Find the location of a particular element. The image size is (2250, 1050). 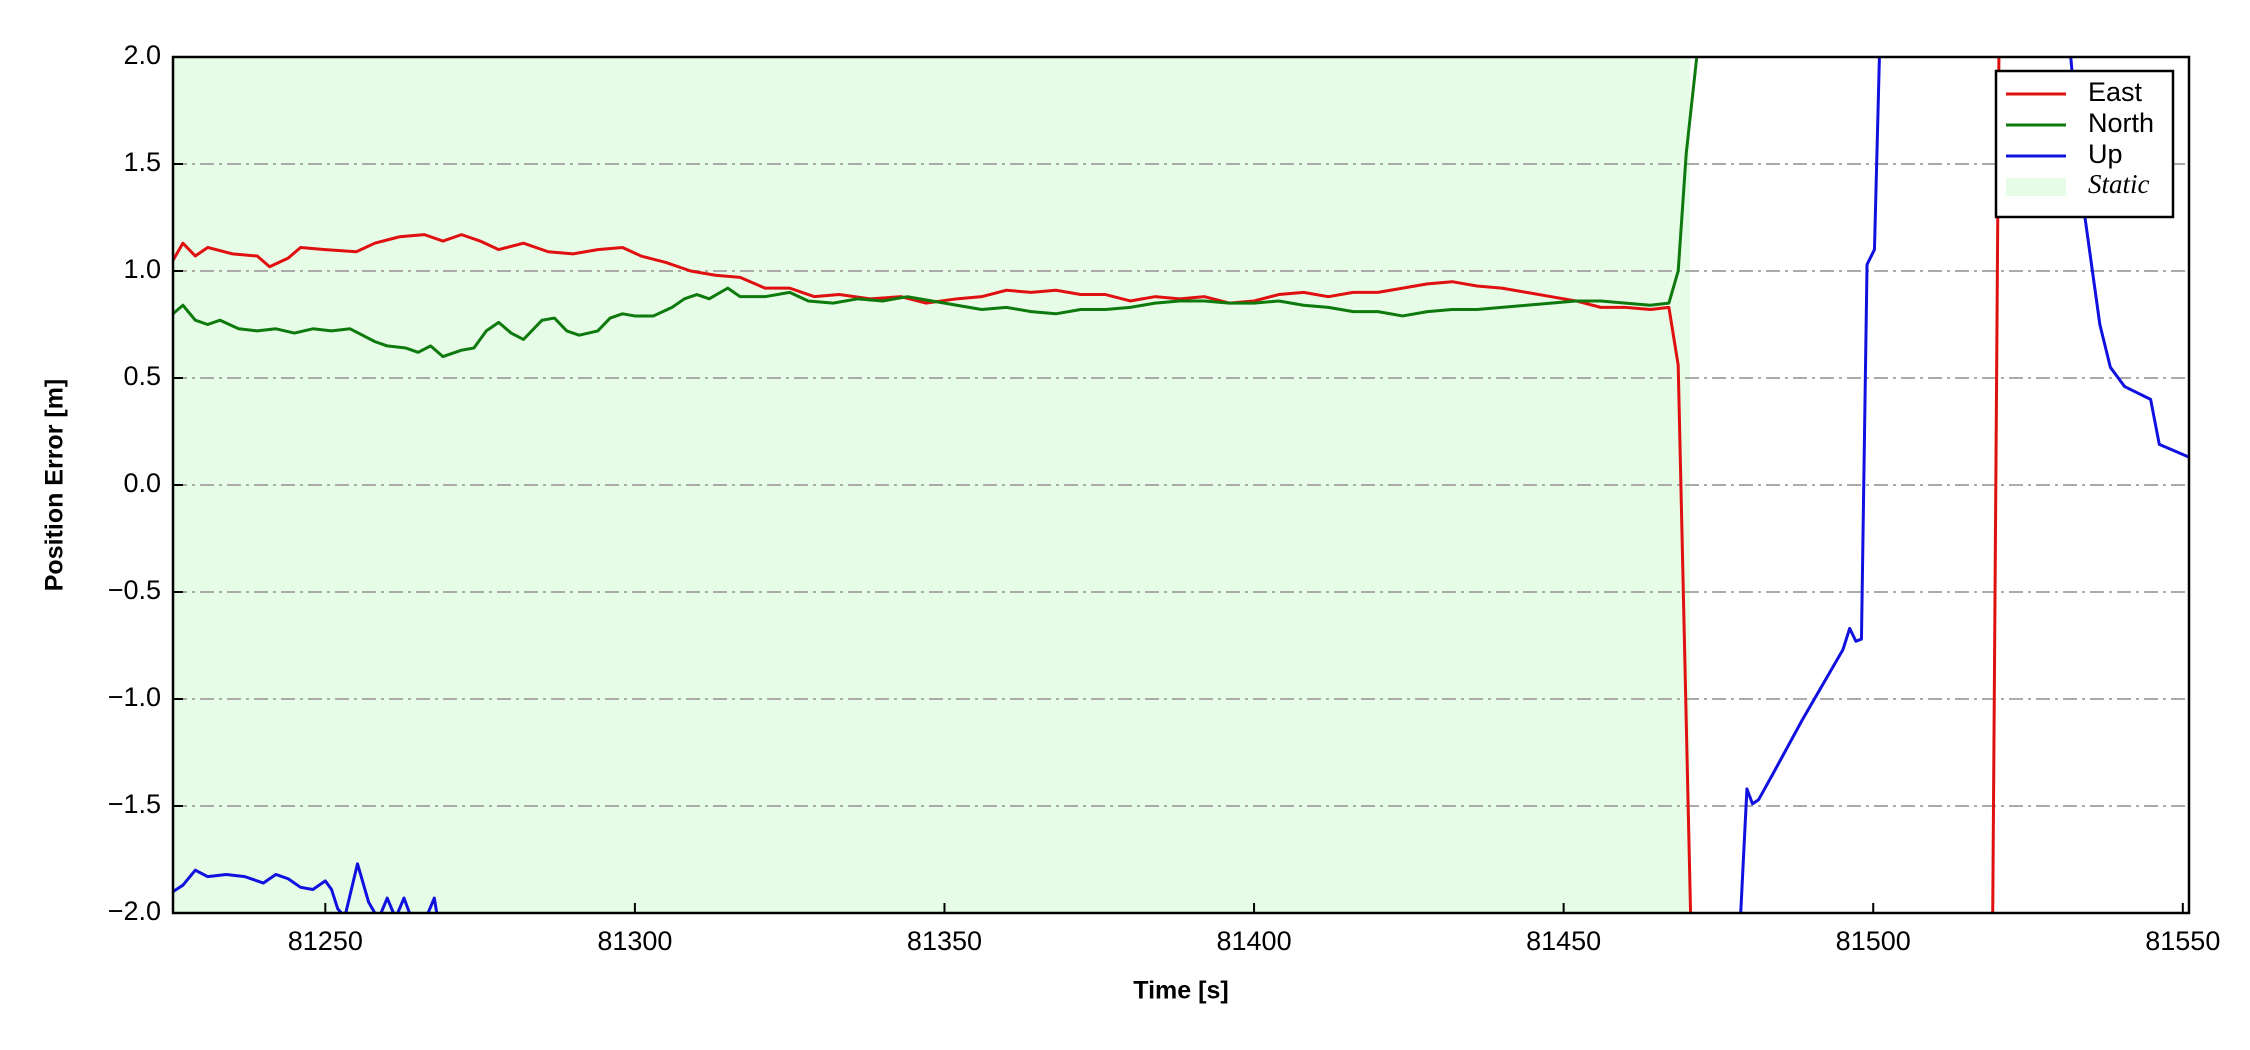

y-tick-label: −1.0 is located at coordinates (134, 697).